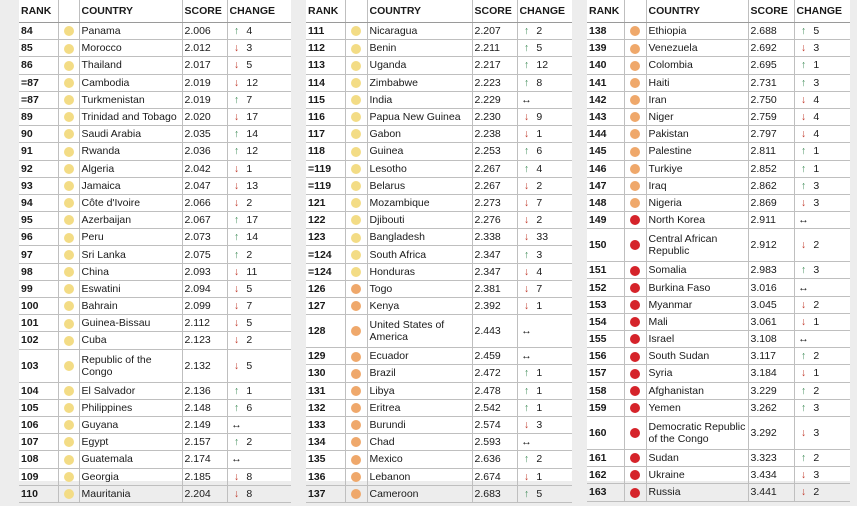  Describe the element at coordinates (718, 305) in the screenshot. I see `table-row: 153 Myanmar 3.045 ↓ 2` at that location.